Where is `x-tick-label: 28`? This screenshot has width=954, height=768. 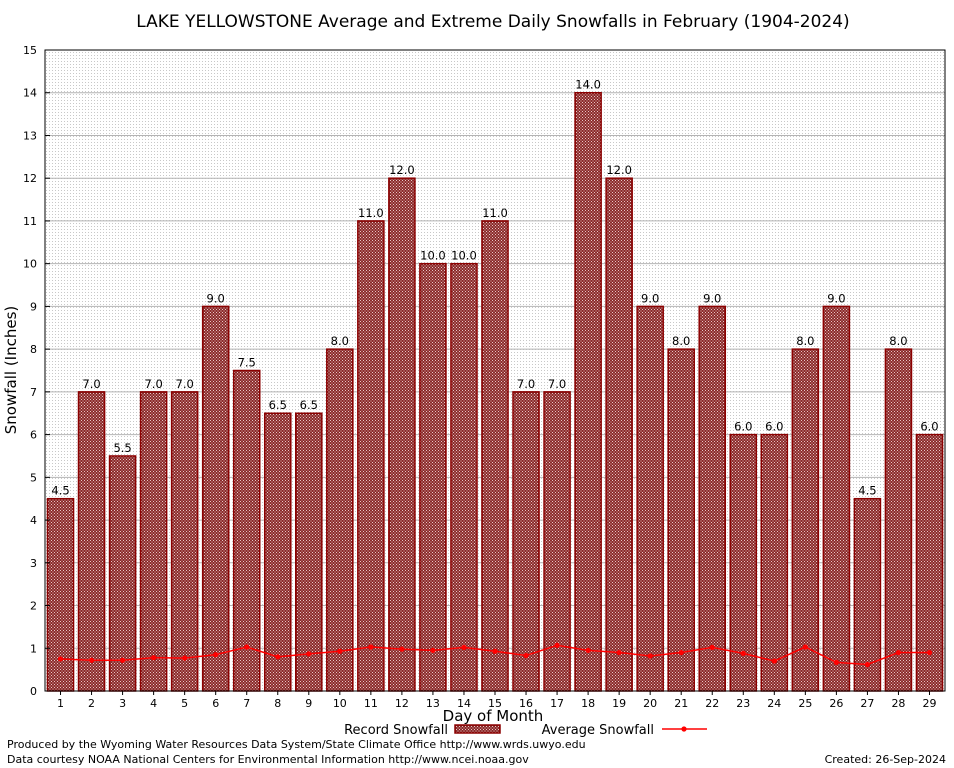 x-tick-label: 28 is located at coordinates (898, 703).